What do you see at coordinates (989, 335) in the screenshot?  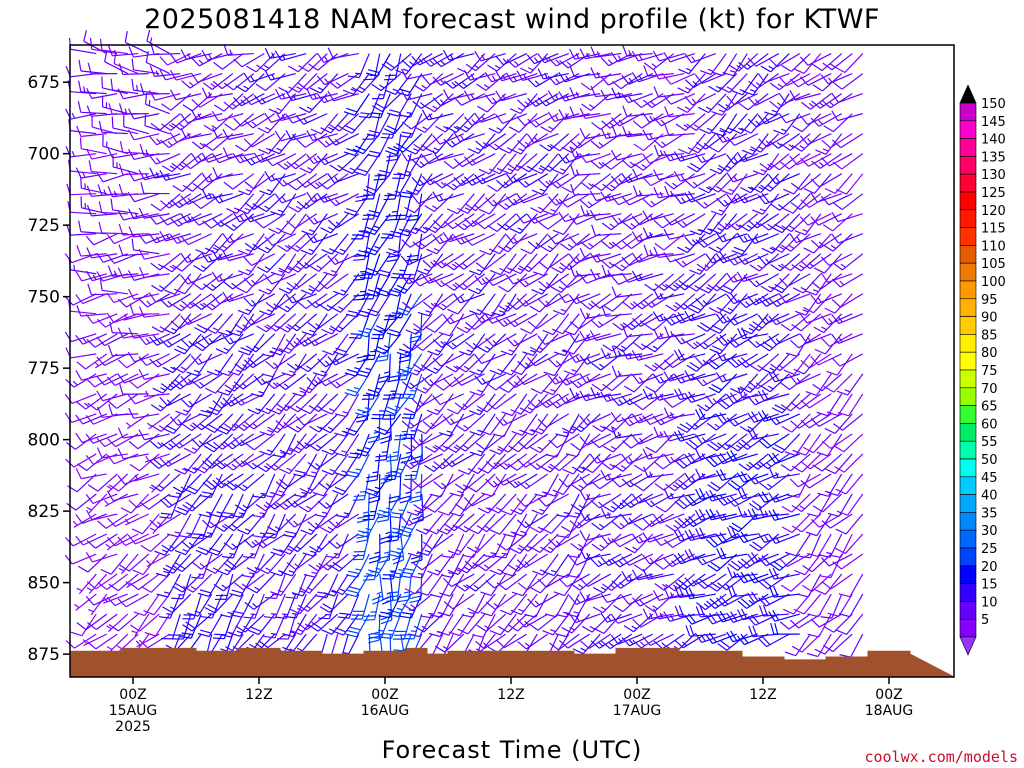 I see `colorbar-label: 85` at bounding box center [989, 335].